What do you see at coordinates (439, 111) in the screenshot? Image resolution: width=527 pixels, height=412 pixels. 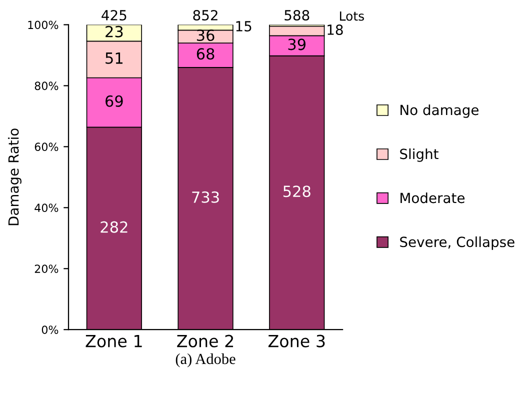 I see `legend-label: No damage` at bounding box center [439, 111].